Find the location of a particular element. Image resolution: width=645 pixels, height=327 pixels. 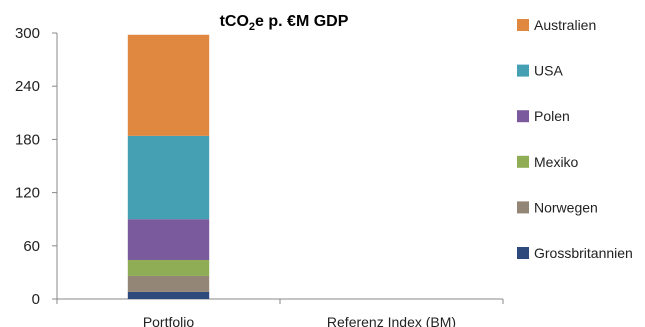

y-tick-label: 0 is located at coordinates (36, 299).